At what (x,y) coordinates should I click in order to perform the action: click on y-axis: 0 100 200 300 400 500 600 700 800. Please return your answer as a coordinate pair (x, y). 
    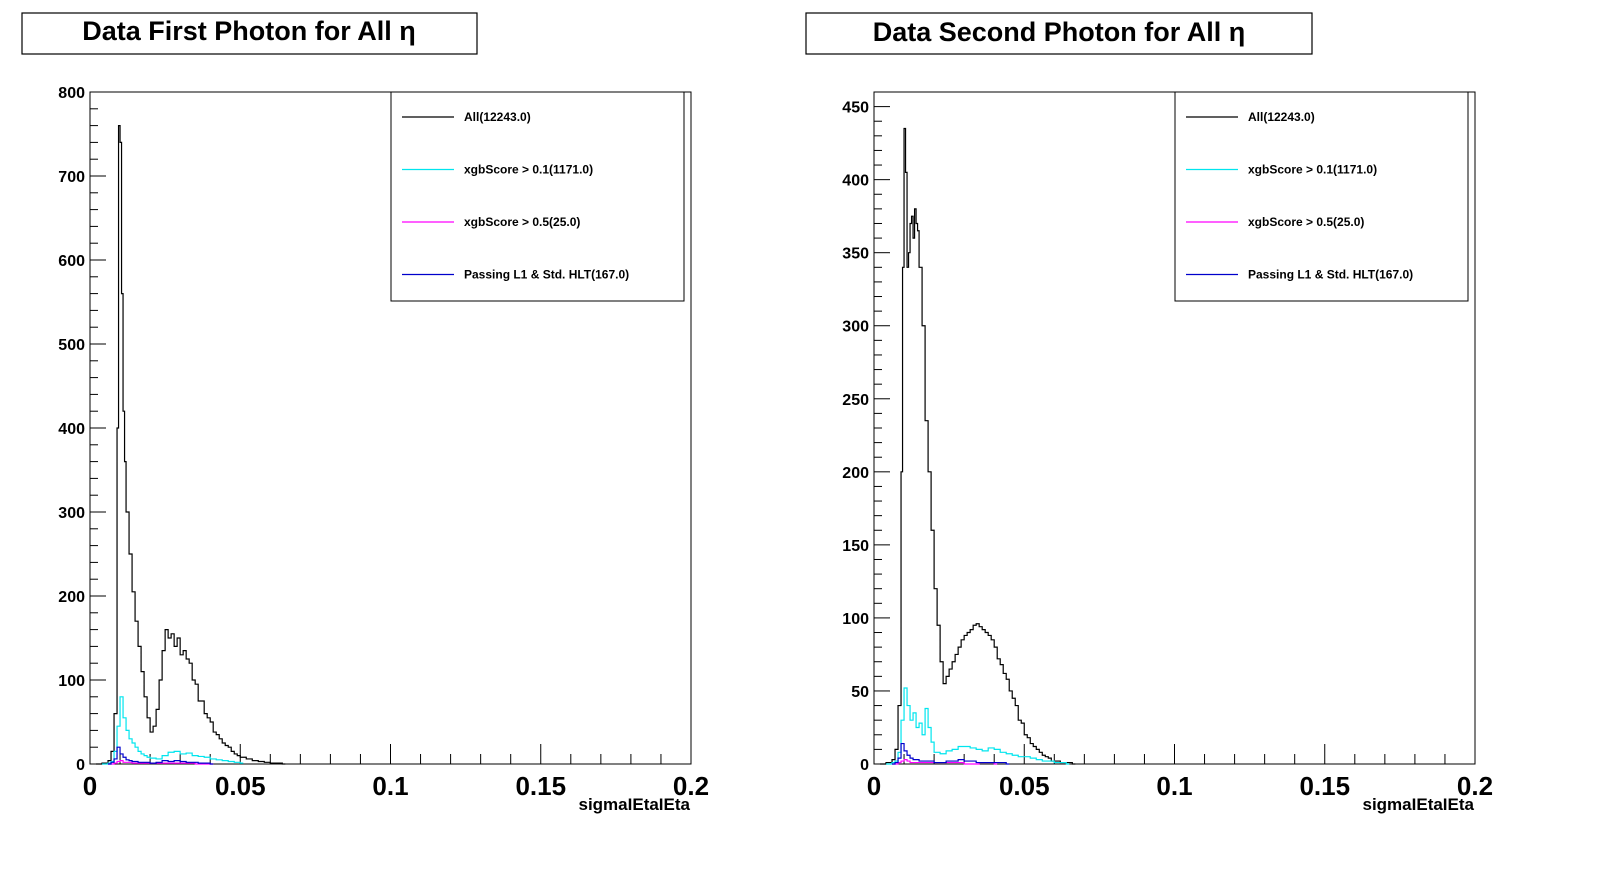
    Looking at the image, I should click on (82, 429).